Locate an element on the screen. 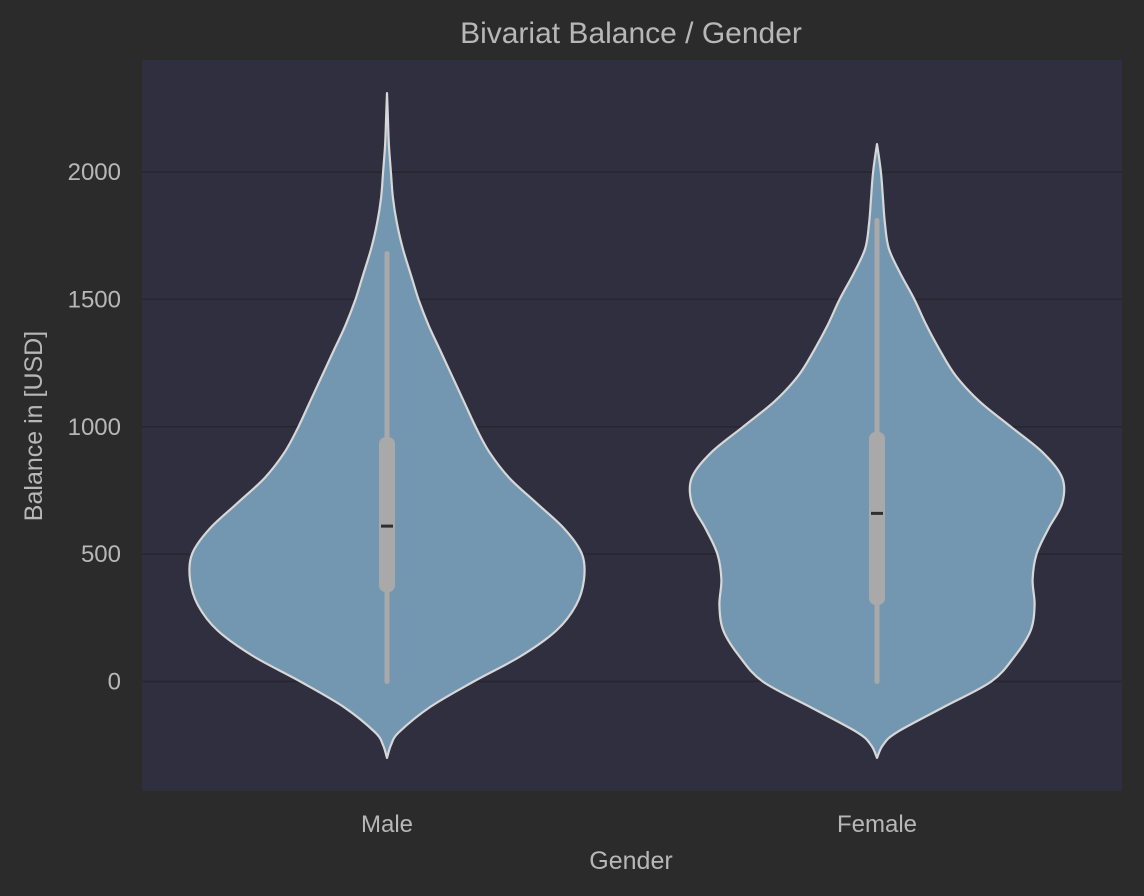  y-tick-label: 0 is located at coordinates (114, 681).